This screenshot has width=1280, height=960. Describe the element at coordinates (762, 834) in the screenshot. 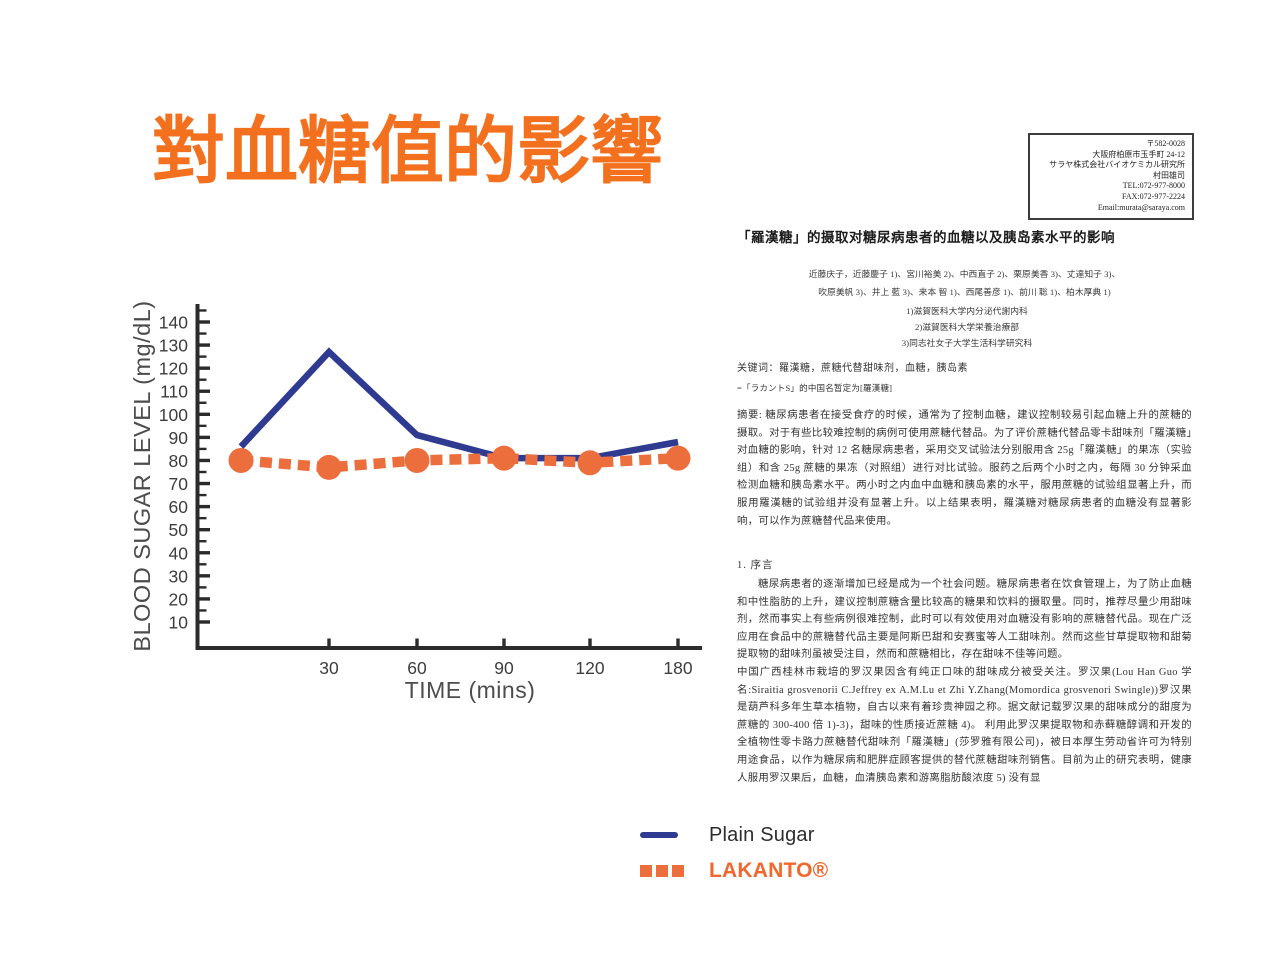

I see `legend-label: Plain Sugar` at that location.